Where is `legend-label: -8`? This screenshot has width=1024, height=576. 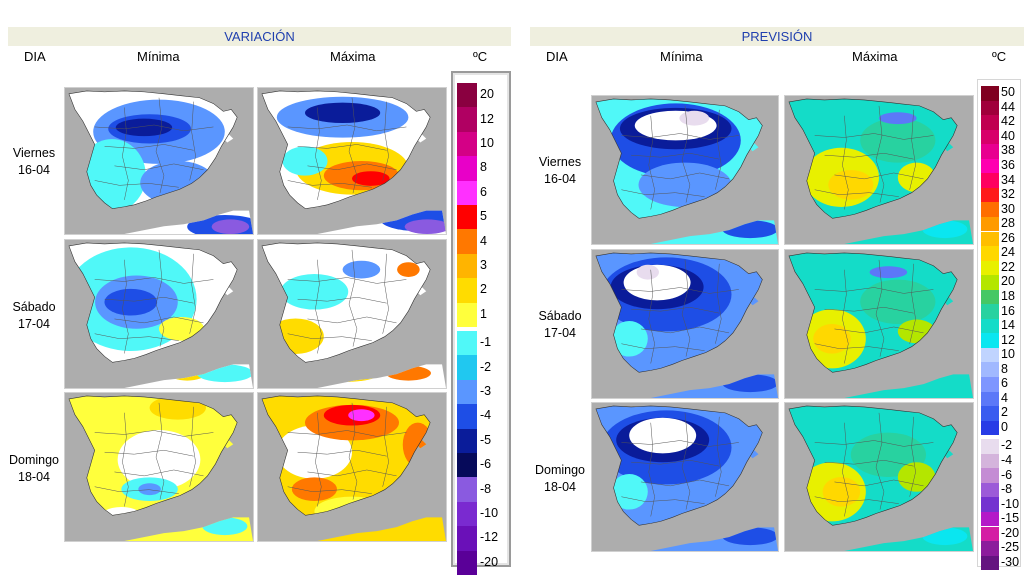 legend-label: -8 is located at coordinates (486, 488).